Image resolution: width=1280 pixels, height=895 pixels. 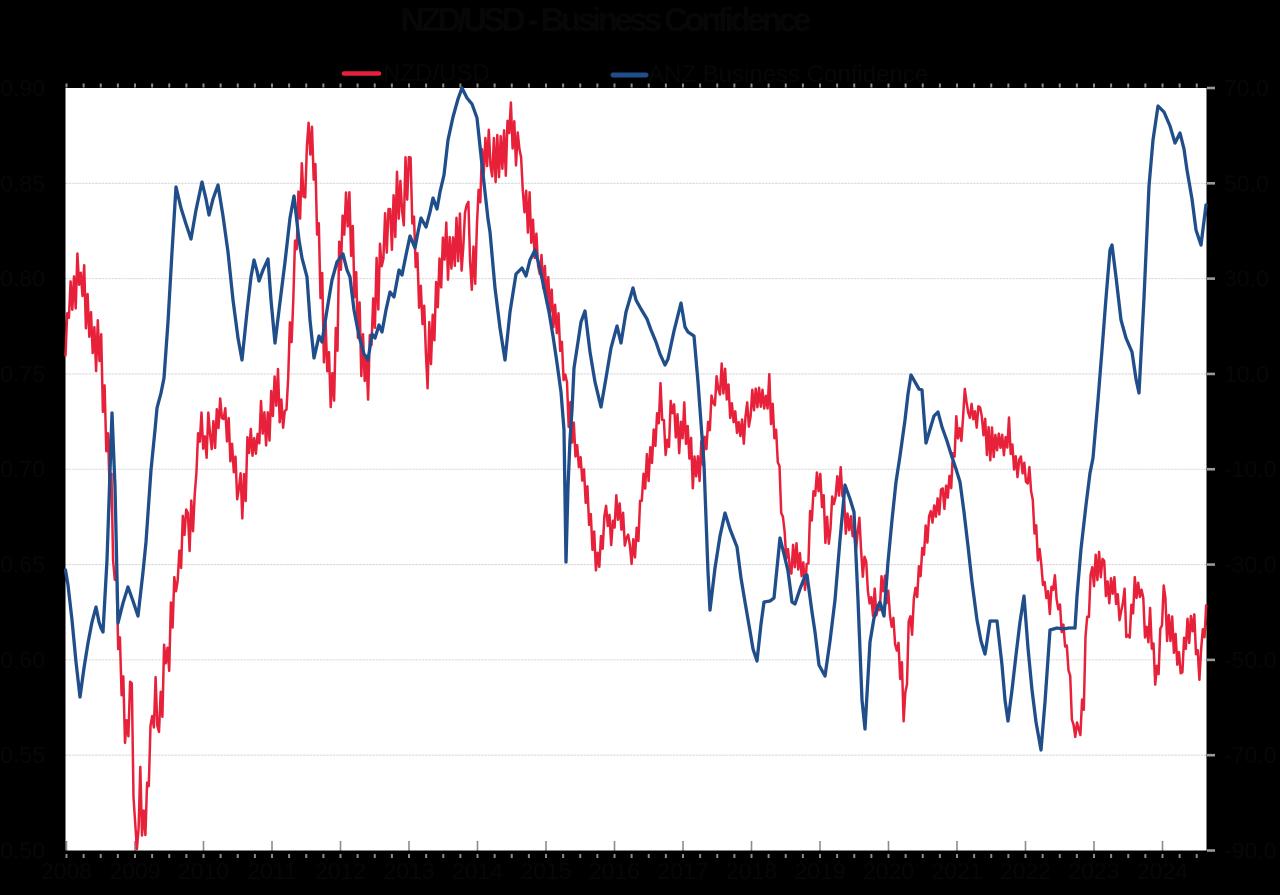 I want to click on svg-text: 0.65, so click(x=22, y=565).